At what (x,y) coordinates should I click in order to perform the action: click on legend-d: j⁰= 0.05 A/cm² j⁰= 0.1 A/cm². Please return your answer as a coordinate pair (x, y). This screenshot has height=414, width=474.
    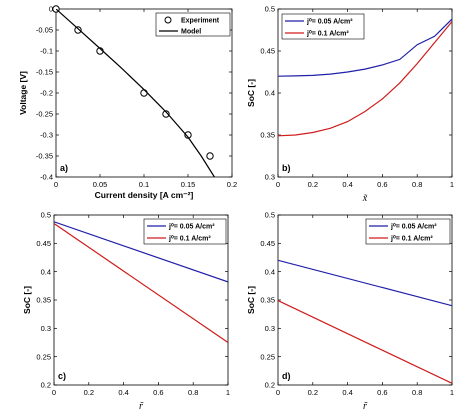
    Looking at the image, I should click on (408, 231).